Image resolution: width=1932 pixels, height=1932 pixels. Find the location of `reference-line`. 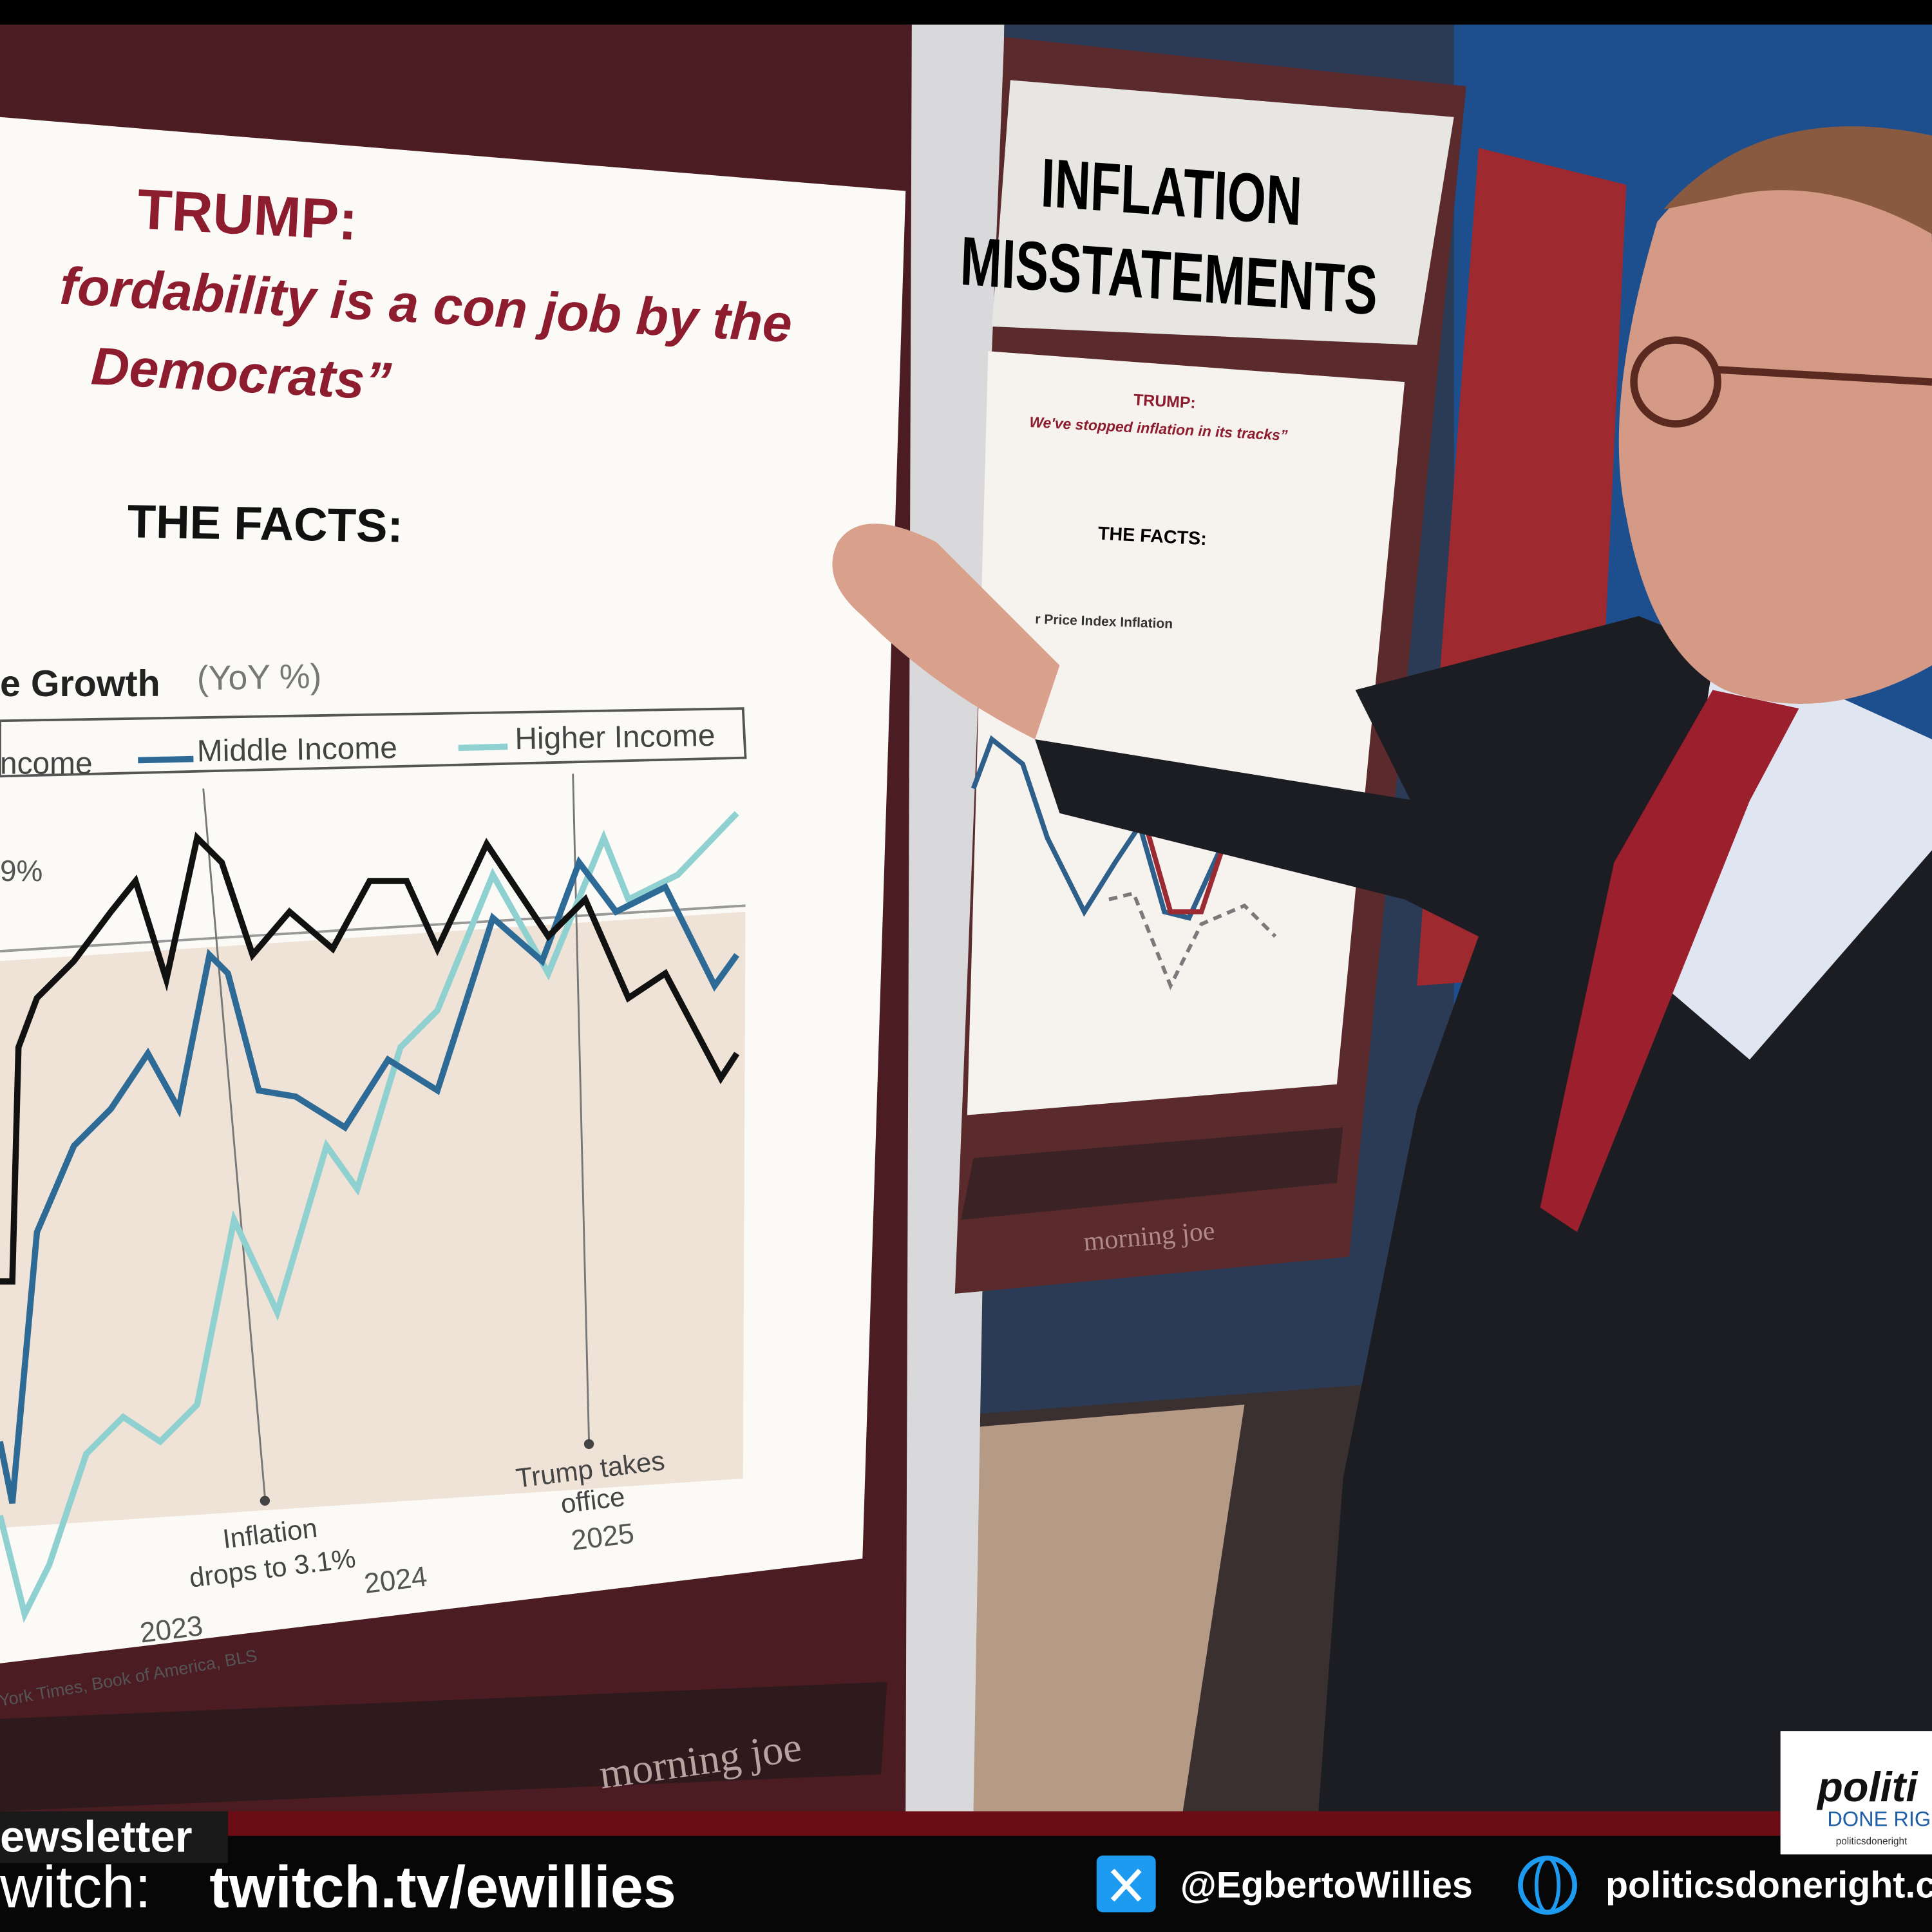

reference-line is located at coordinates (373, 928).